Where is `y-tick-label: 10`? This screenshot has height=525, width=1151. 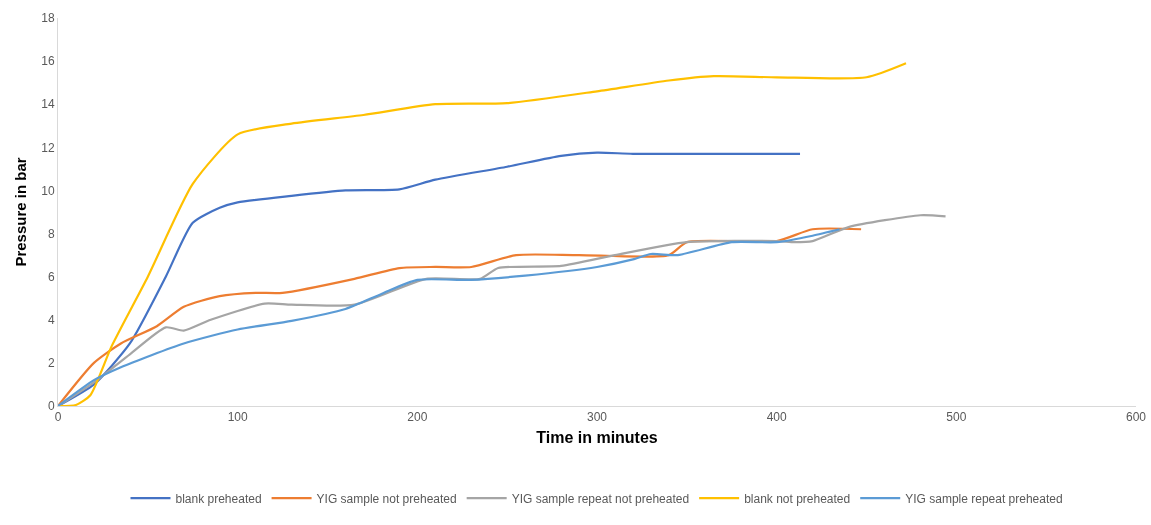 y-tick-label: 10 is located at coordinates (48, 190).